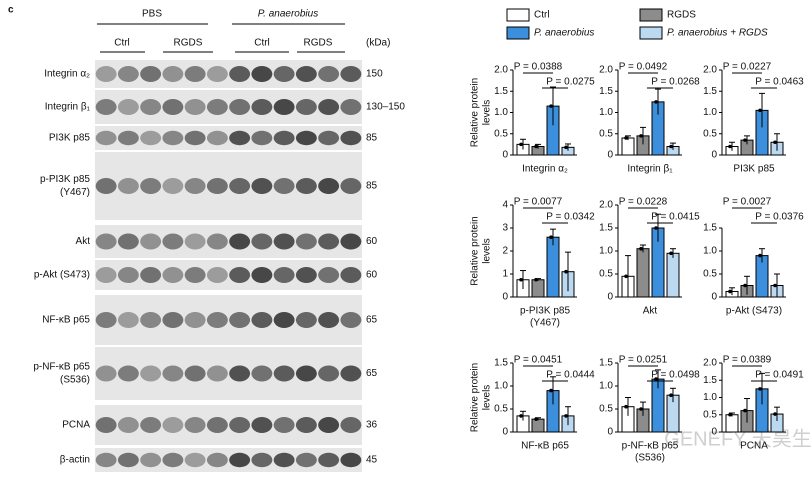  Describe the element at coordinates (747, 202) in the screenshot. I see `p-annotation: P = 0.0027` at that location.